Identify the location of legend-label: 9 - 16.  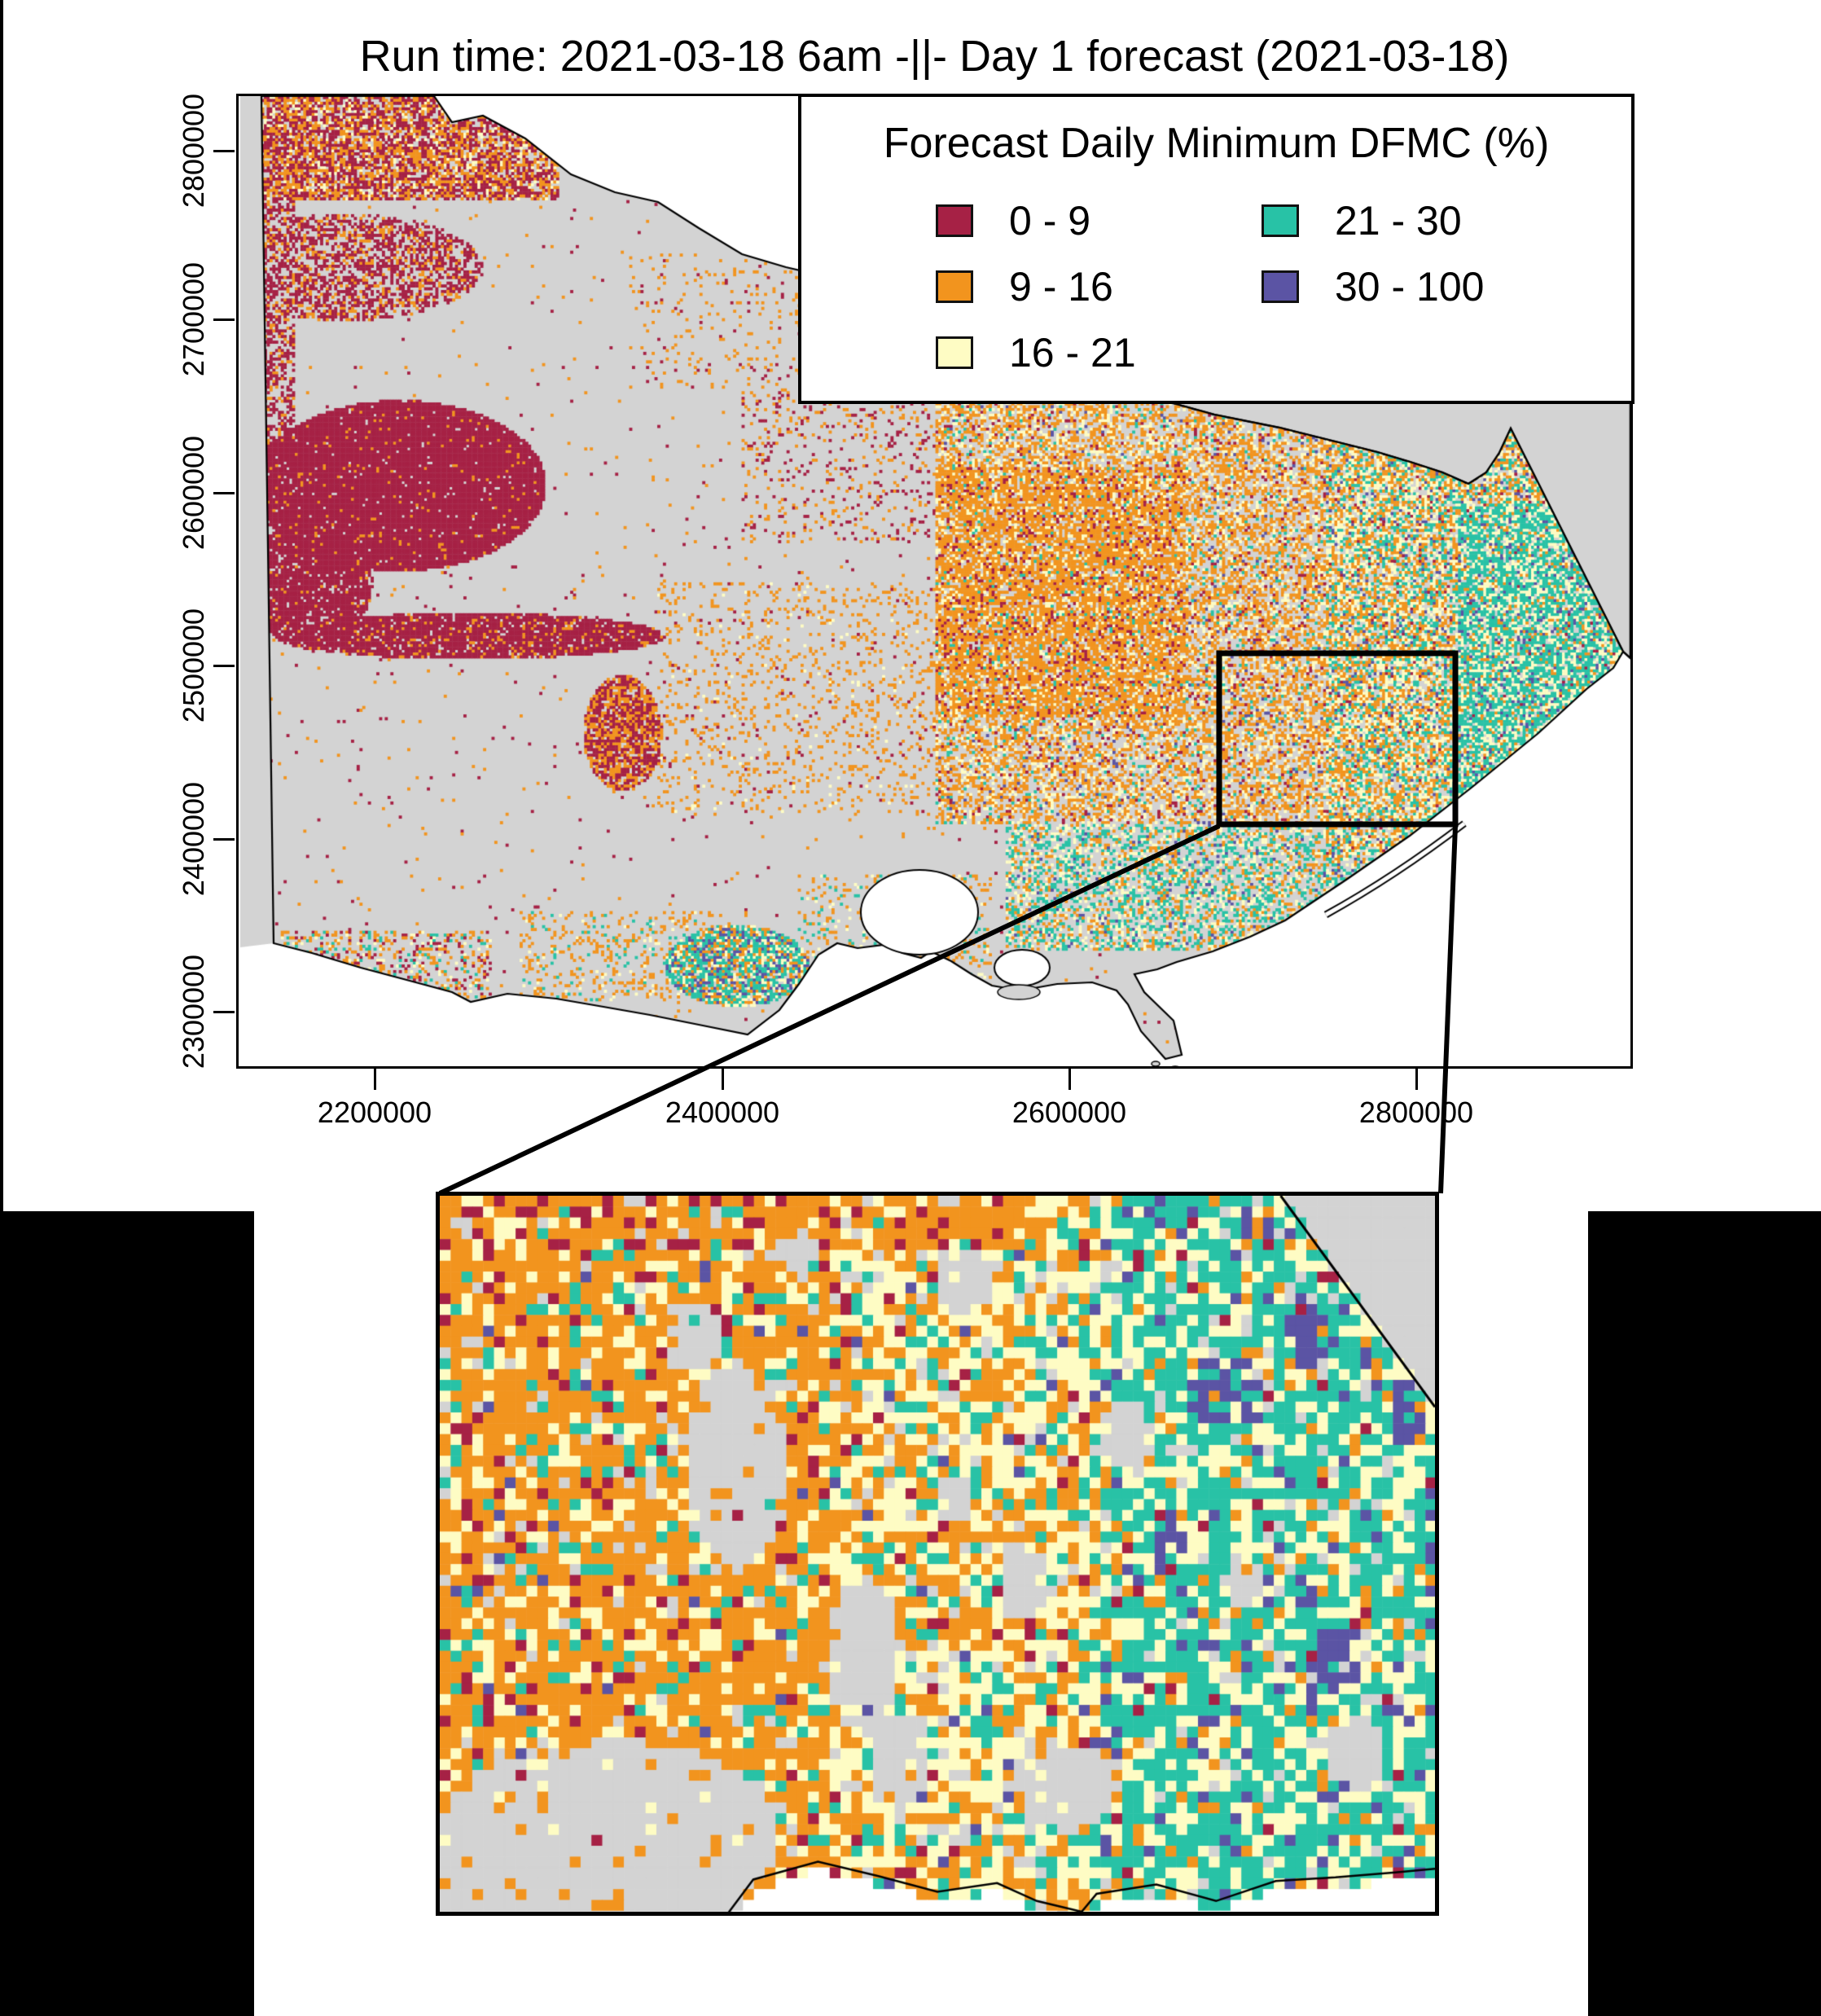
(1061, 287).